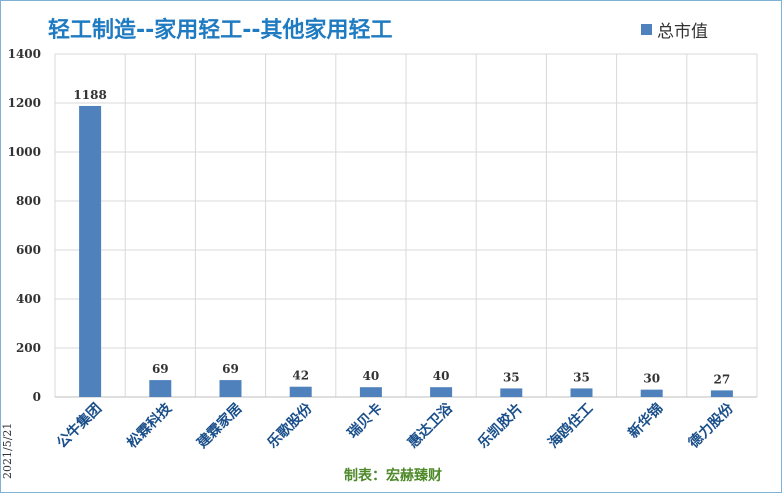  Describe the element at coordinates (24, 103) in the screenshot. I see `y-tick-label: 1200` at that location.